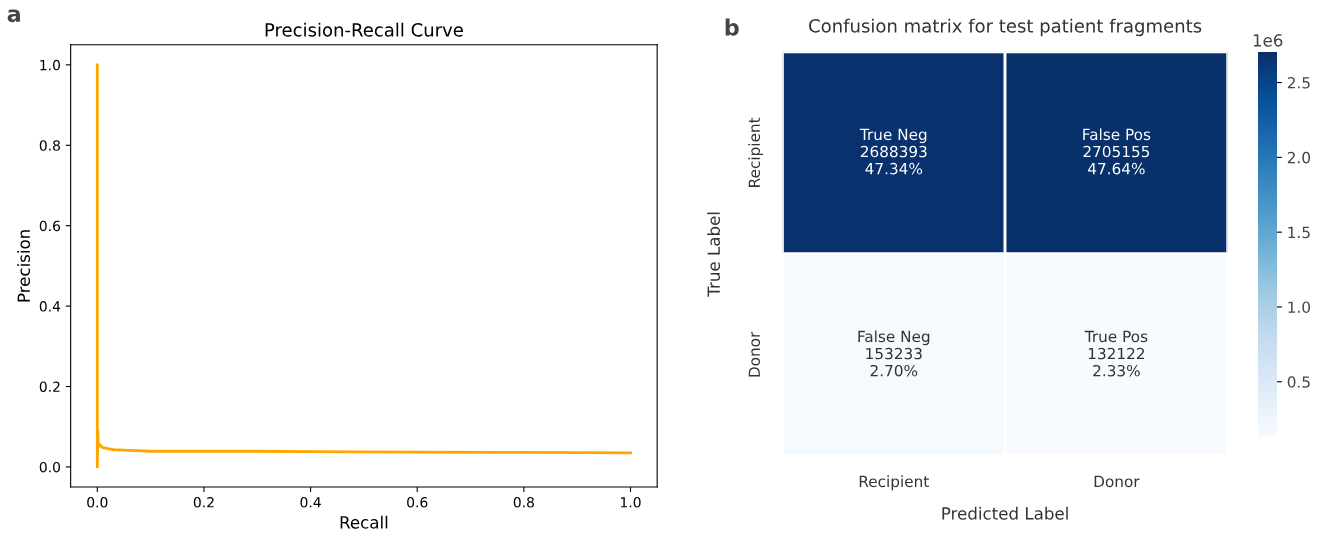 The image size is (1333, 546). Describe the element at coordinates (1299, 232) in the screenshot. I see `color-bar-label: 1.5` at that location.